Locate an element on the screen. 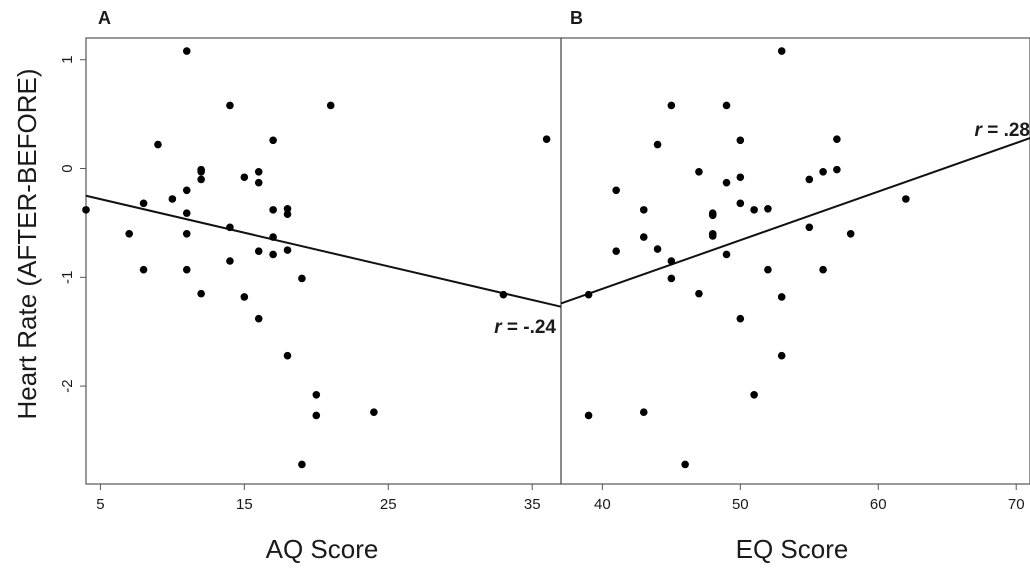 The image size is (1030, 569). y-tick-label: 1 is located at coordinates (67, 60).